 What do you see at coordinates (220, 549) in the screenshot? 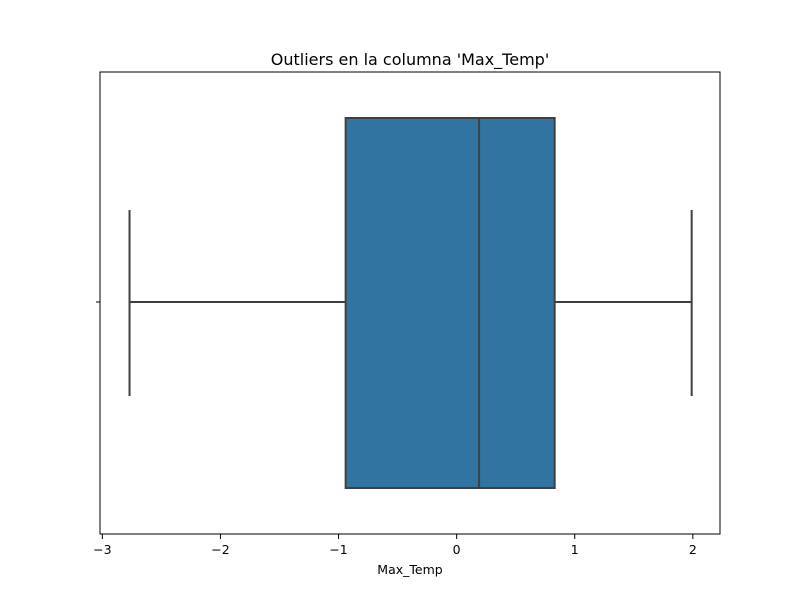
I see `x-tick-label: −2` at bounding box center [220, 549].